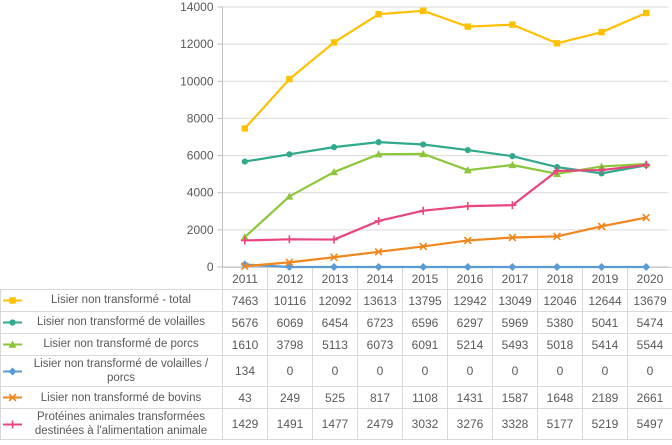  I want to click on year-header-cell: 2017, so click(515, 278).